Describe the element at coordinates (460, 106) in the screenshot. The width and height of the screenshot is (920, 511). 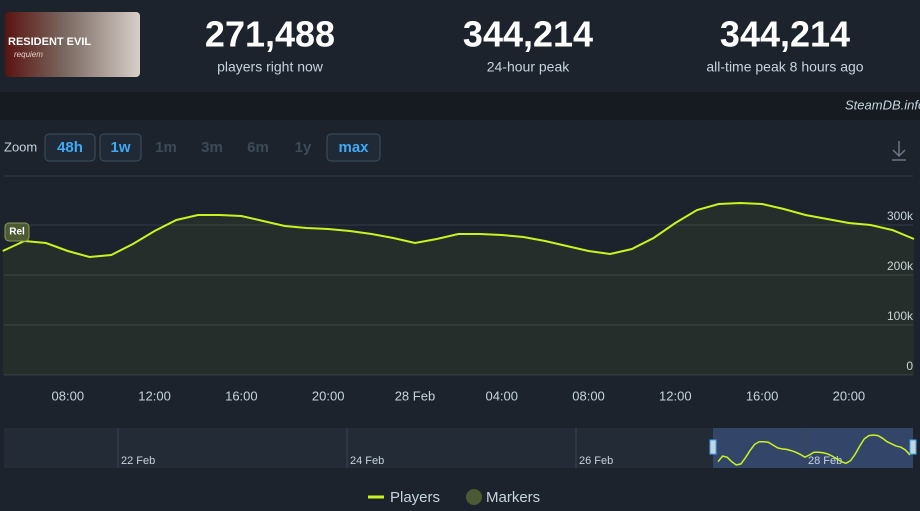
I see `source-bar` at that location.